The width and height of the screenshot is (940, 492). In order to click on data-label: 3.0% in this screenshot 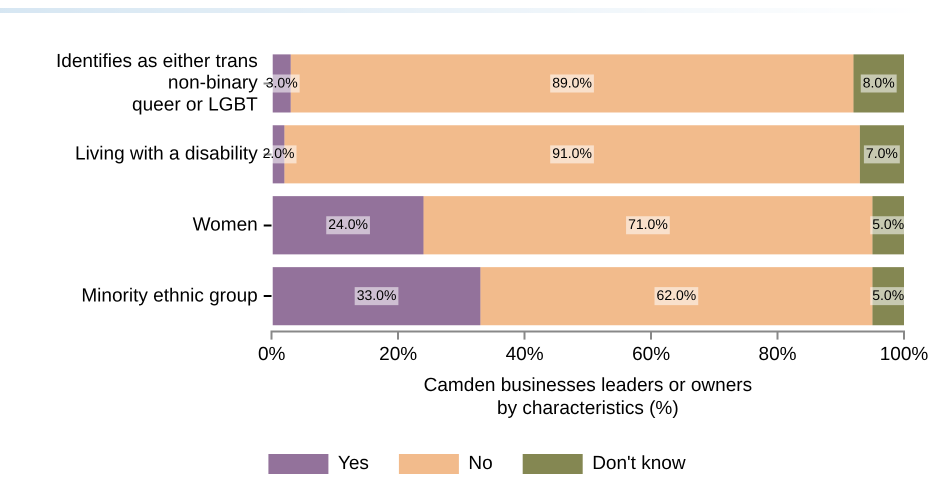, I will do `click(282, 82)`.